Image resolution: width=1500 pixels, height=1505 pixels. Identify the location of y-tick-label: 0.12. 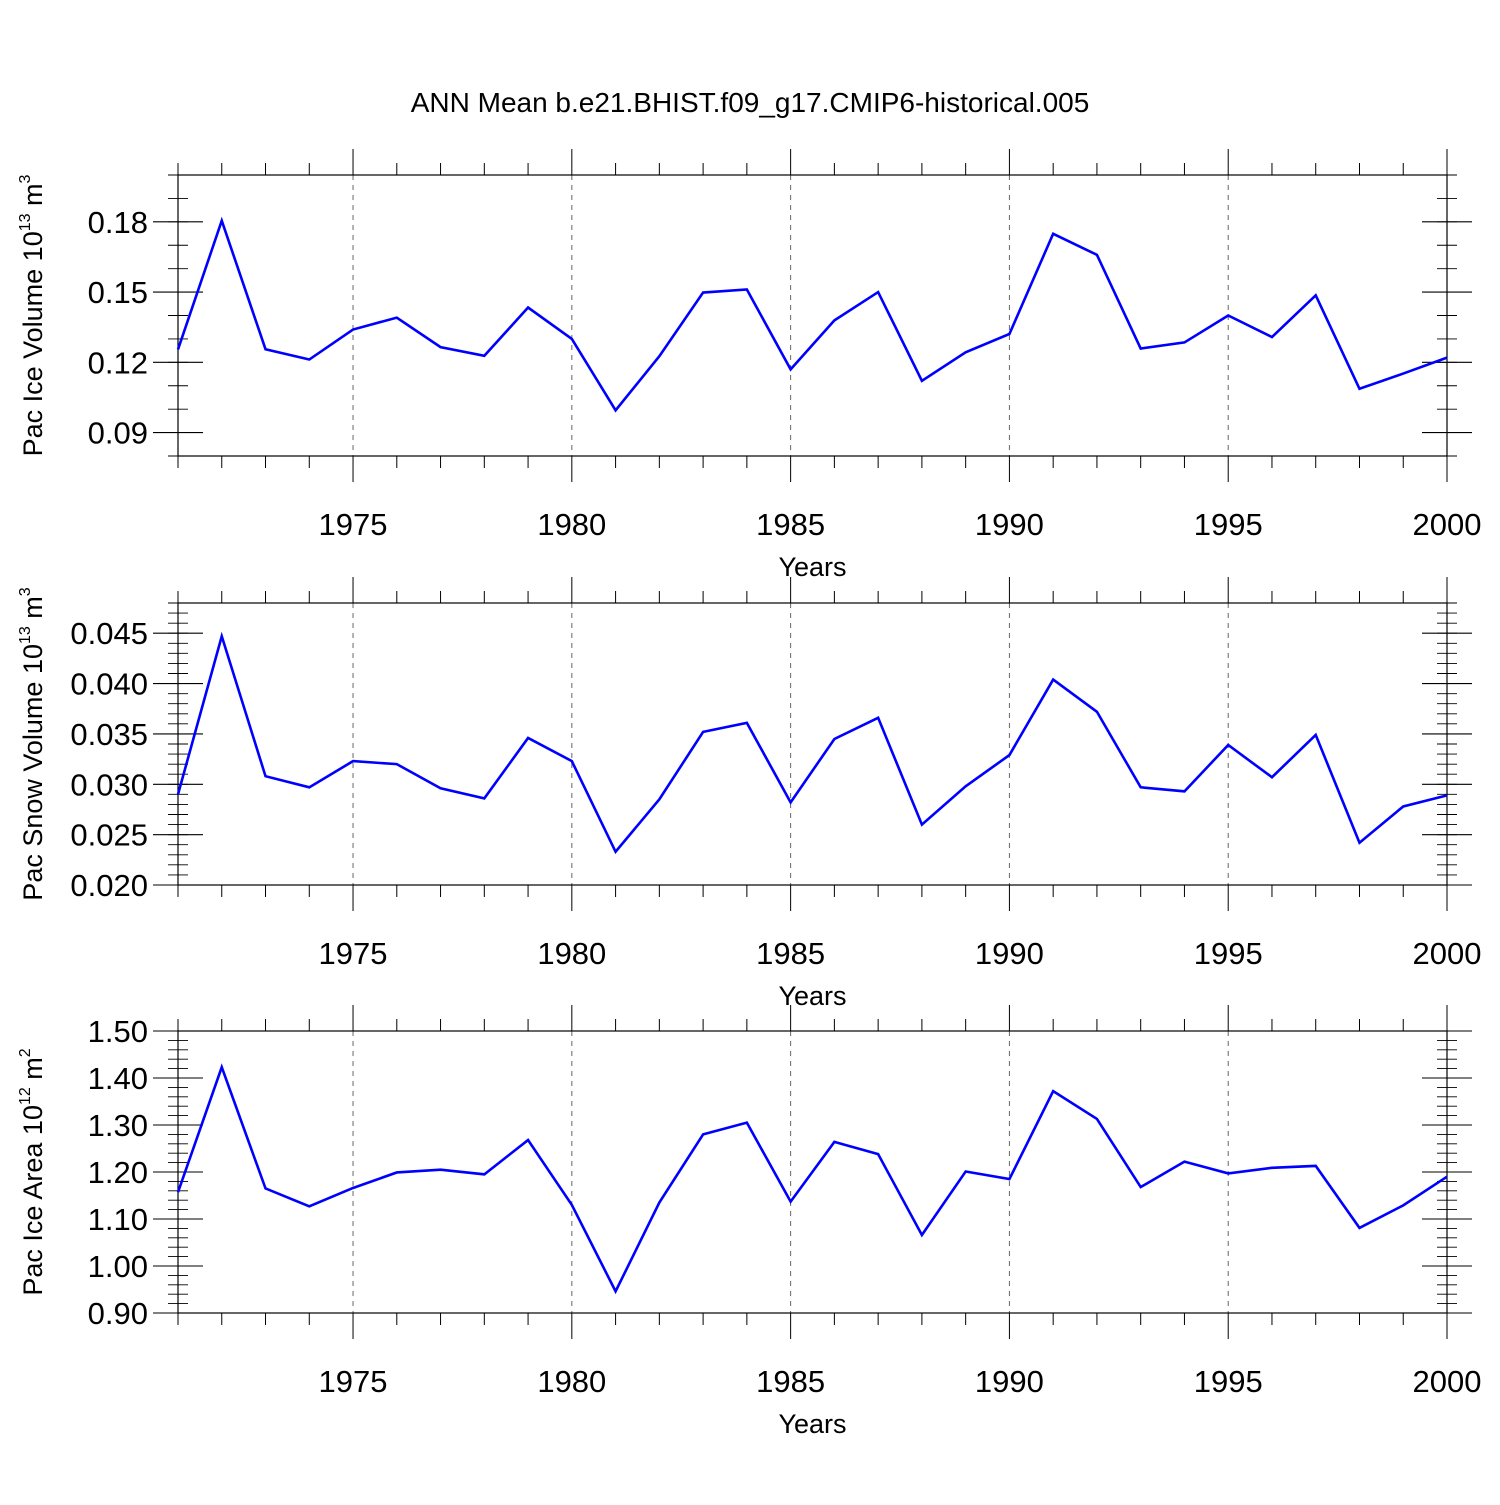
(118, 362).